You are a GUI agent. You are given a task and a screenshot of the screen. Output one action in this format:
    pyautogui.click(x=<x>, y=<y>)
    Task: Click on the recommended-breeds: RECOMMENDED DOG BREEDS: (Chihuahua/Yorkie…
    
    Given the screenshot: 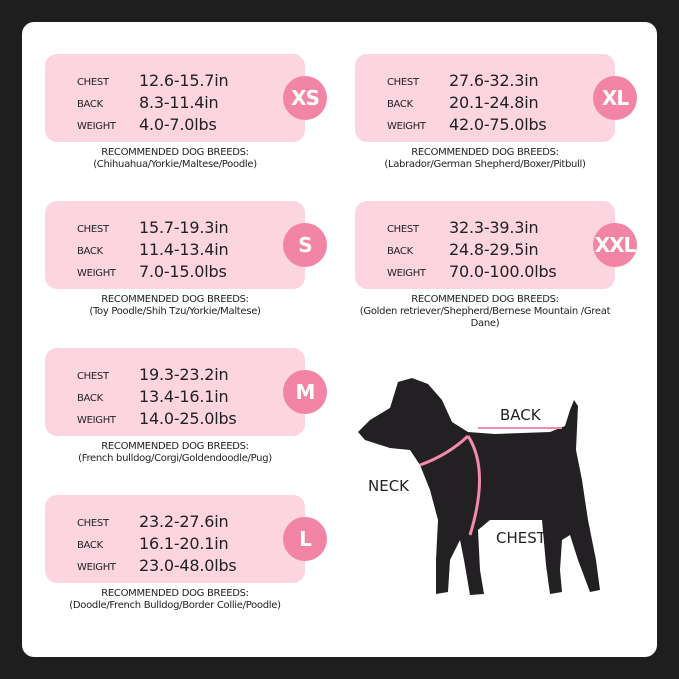 What is the action you would take?
    pyautogui.click(x=175, y=159)
    